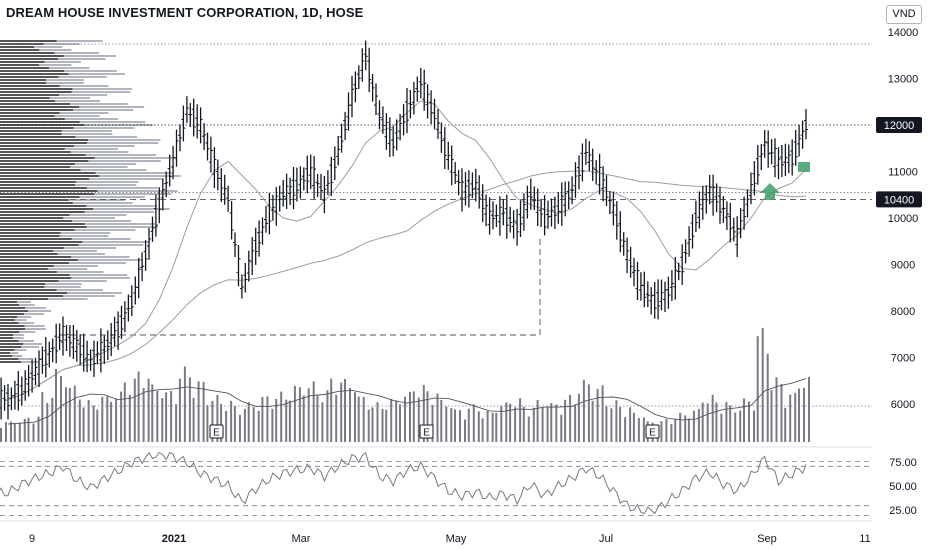  I want to click on price-tick-label: 12000, so click(899, 126).